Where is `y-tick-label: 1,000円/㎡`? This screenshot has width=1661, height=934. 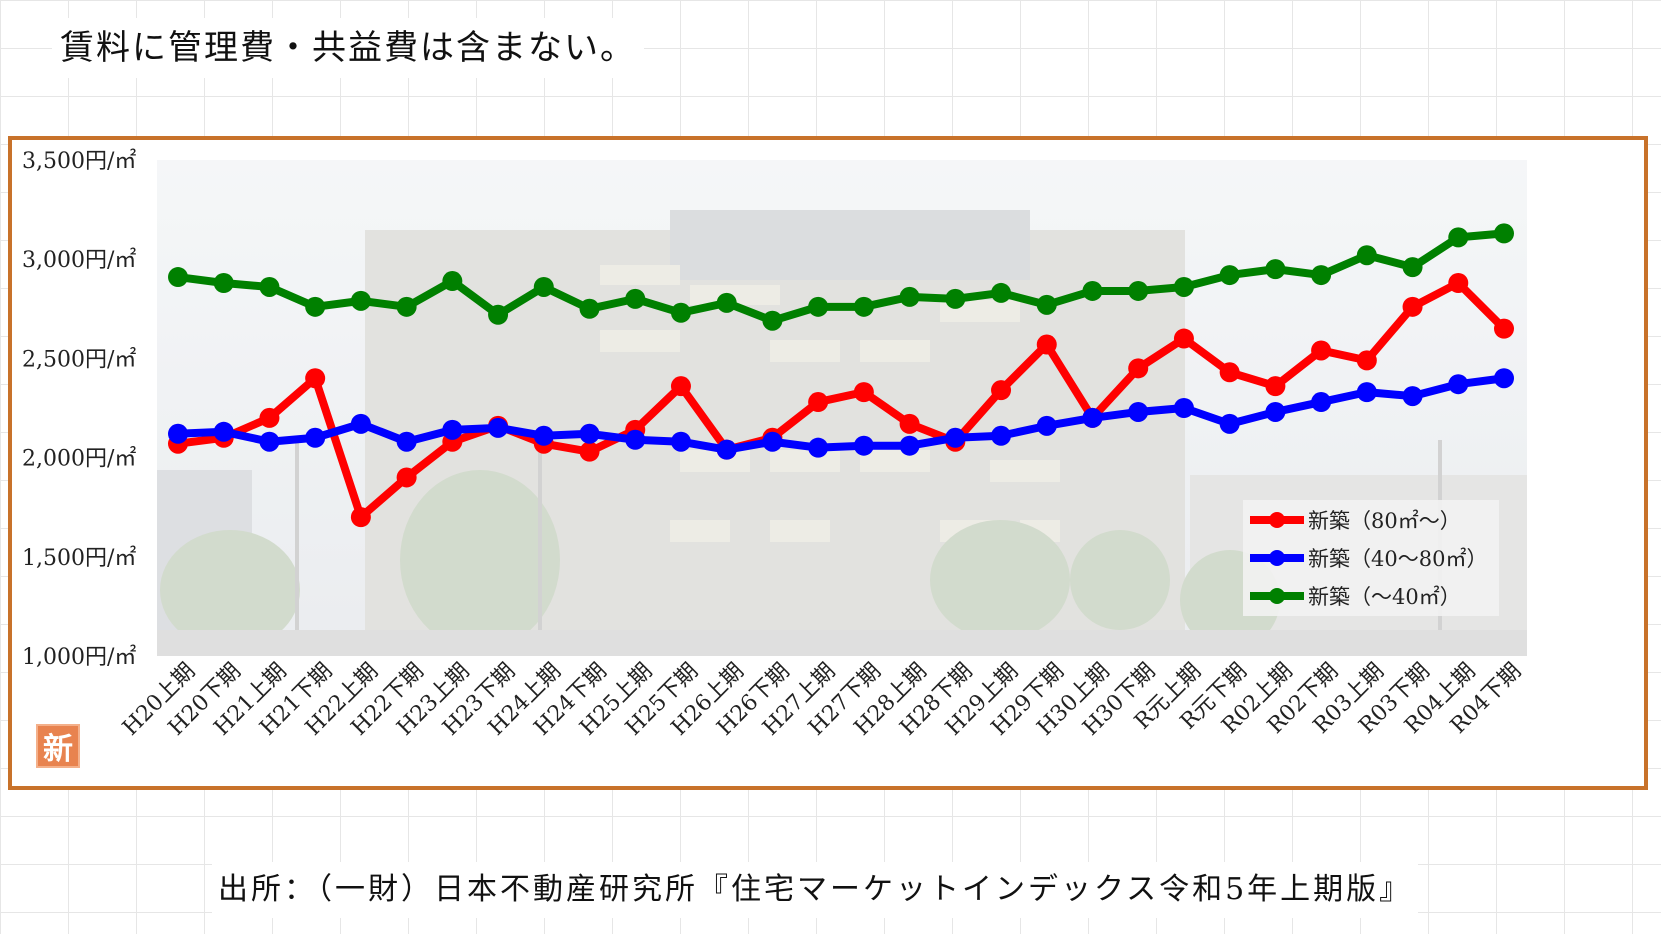 y-tick-label: 1,000円/㎡ is located at coordinates (79, 657).